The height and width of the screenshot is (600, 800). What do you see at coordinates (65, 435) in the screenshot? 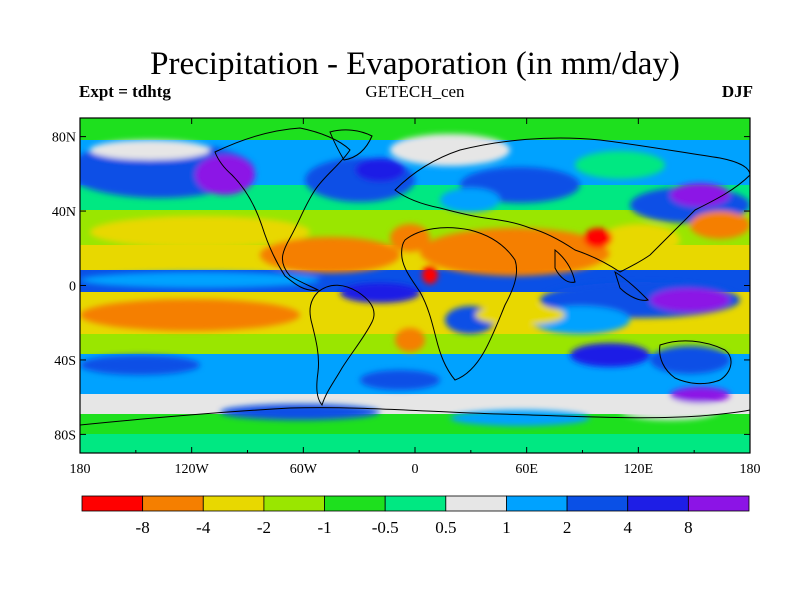
I see `y-tick-label: 80S` at bounding box center [65, 435].